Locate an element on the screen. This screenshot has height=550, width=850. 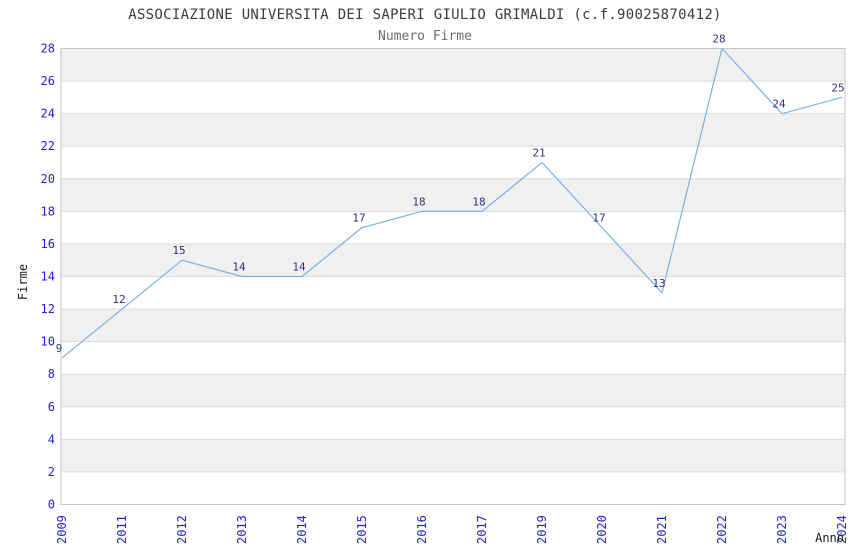
y-tick-label: 4 is located at coordinates (51, 439).